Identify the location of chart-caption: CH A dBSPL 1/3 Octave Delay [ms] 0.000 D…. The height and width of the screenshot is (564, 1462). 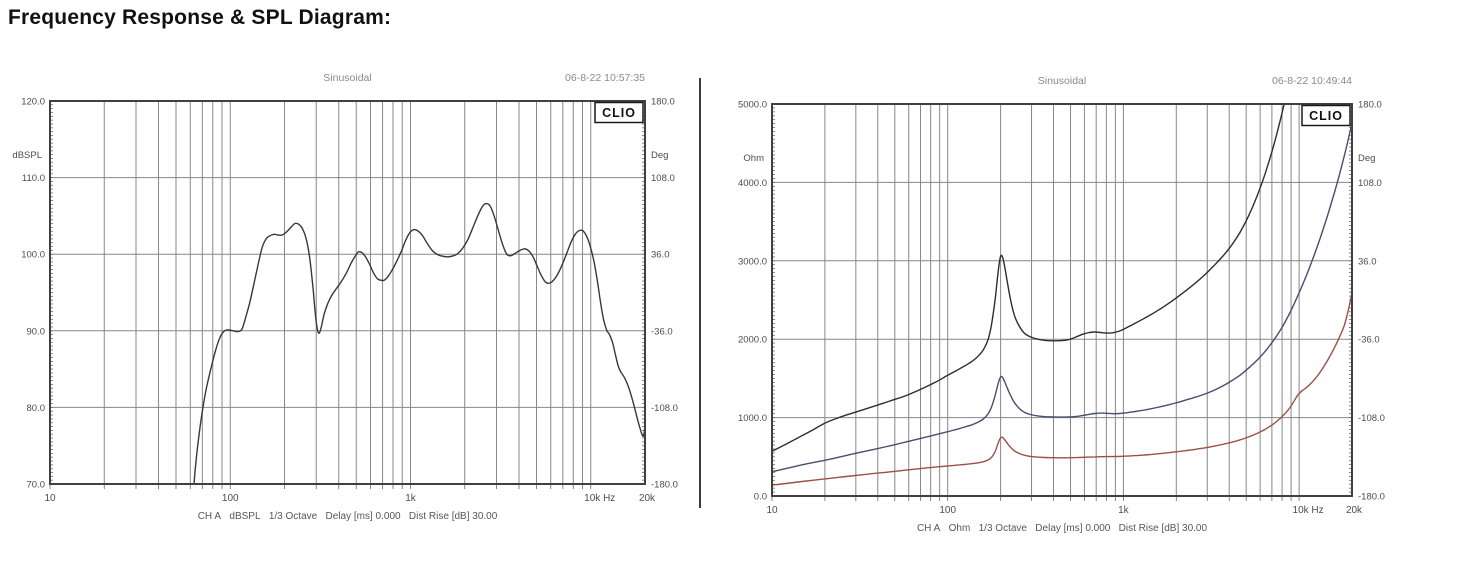
(348, 516).